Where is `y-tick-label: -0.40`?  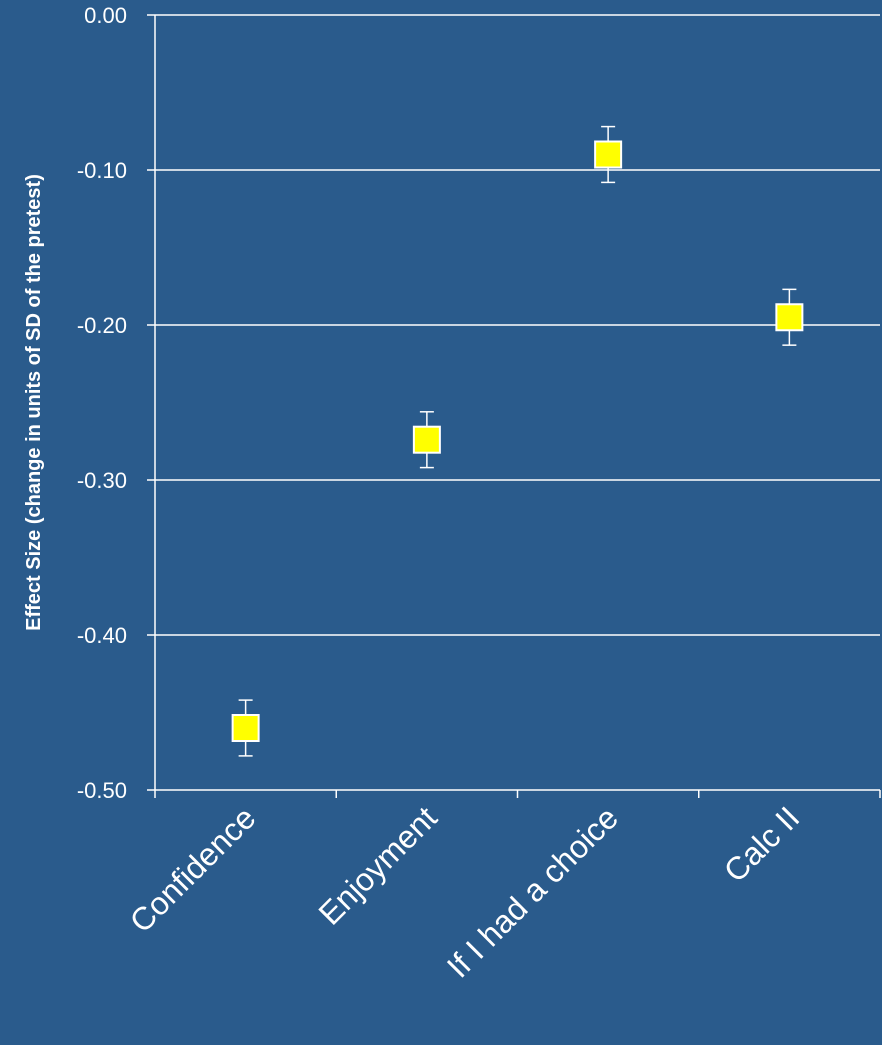 y-tick-label: -0.40 is located at coordinates (102, 635).